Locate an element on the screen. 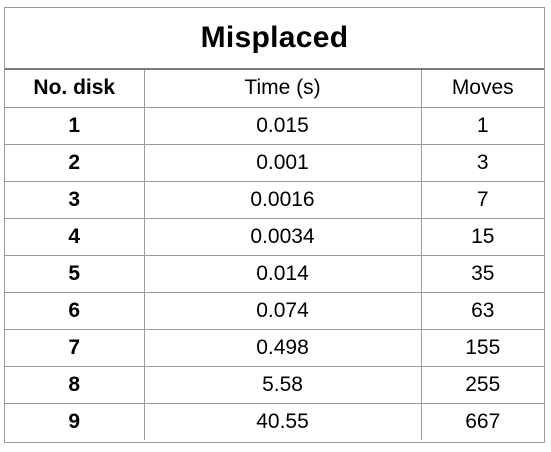 Image resolution: width=551 pixels, height=452 pixels. table-row: 5 0.014 35 is located at coordinates (274, 274).